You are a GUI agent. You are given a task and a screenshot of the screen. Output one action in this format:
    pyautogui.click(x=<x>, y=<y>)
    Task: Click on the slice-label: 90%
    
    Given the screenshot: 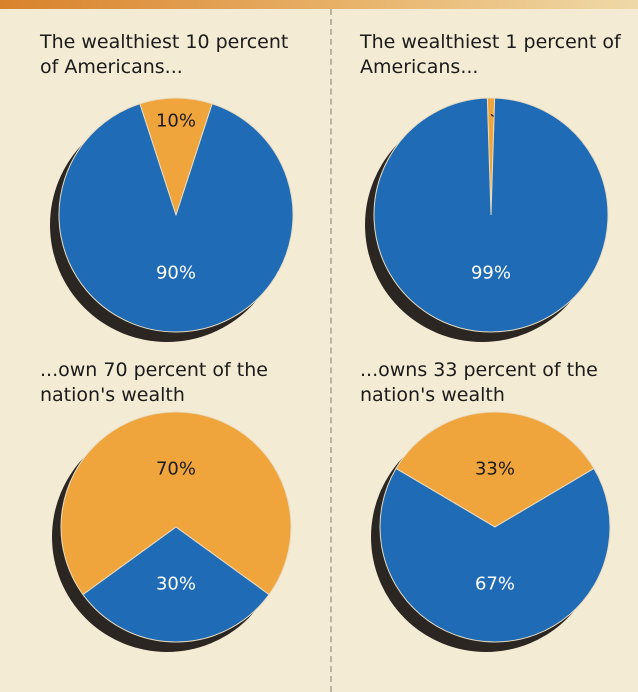 What is the action you would take?
    pyautogui.click(x=176, y=273)
    